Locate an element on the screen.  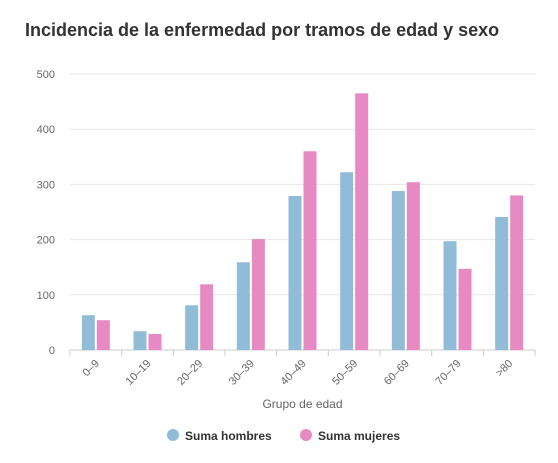
y-tick-label: 100 is located at coordinates (46, 296).